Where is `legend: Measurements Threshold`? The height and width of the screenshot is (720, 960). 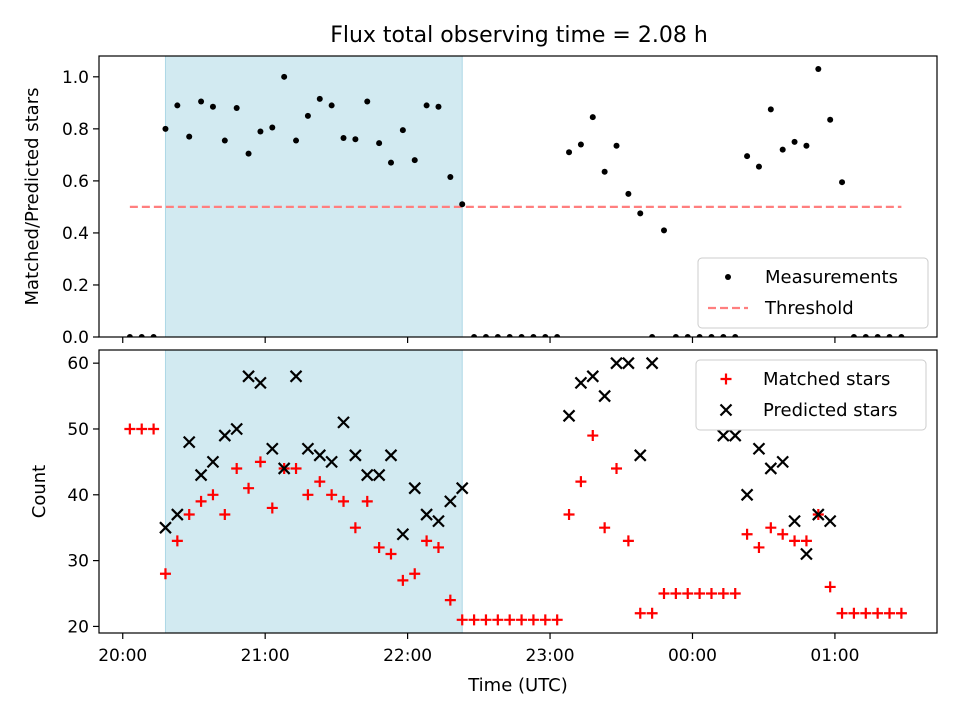 legend: Measurements Threshold is located at coordinates (813, 293).